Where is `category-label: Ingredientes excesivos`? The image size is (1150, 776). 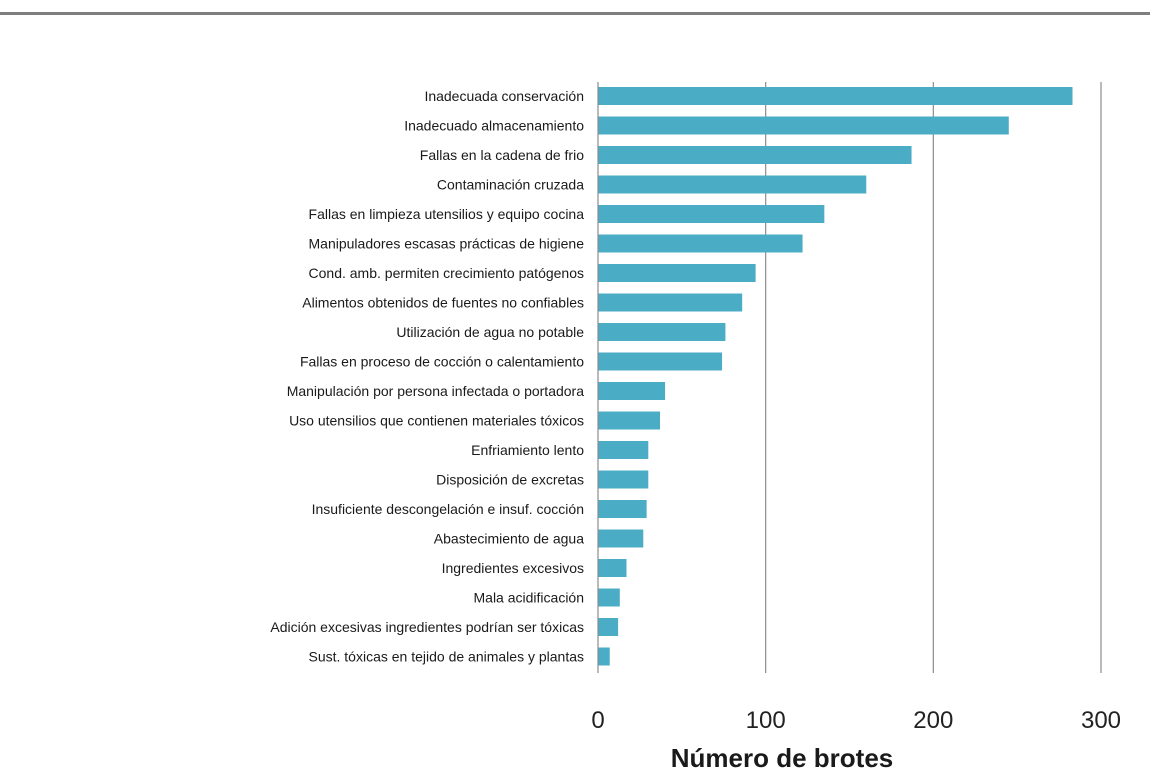
category-label: Ingredientes excesivos is located at coordinates (513, 568).